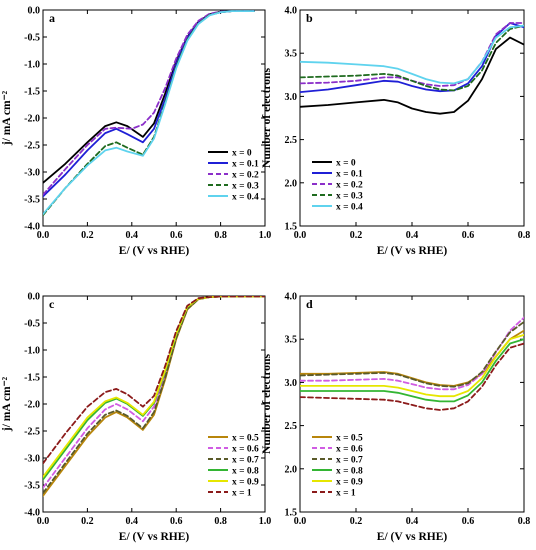 The height and width of the screenshot is (550, 536). What do you see at coordinates (32, 378) in the screenshot?
I see `y-tick-label: -1.5` at bounding box center [32, 378].